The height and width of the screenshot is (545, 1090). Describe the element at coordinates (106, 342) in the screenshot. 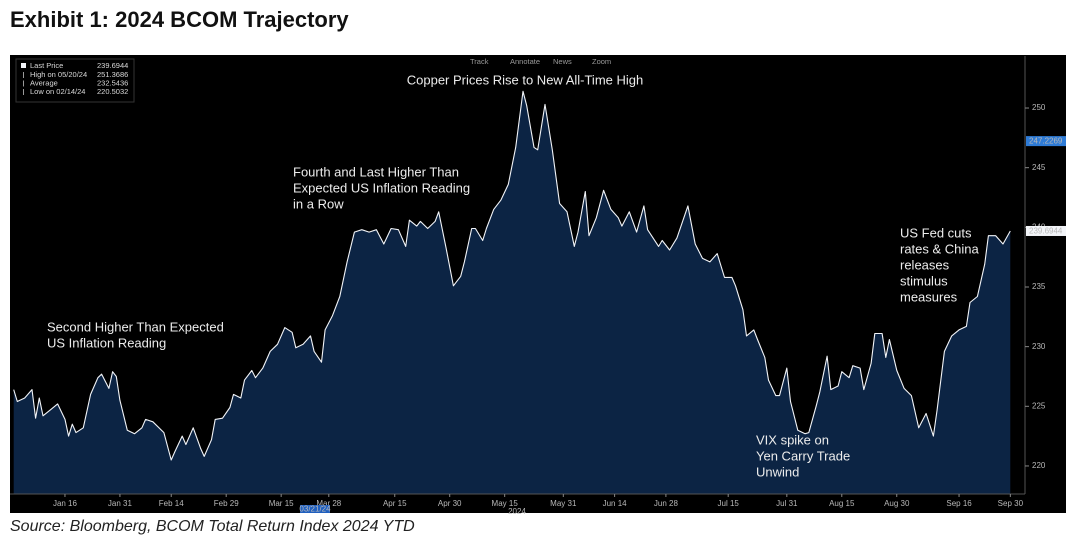

I see `annotation: US Inflation Reading` at that location.